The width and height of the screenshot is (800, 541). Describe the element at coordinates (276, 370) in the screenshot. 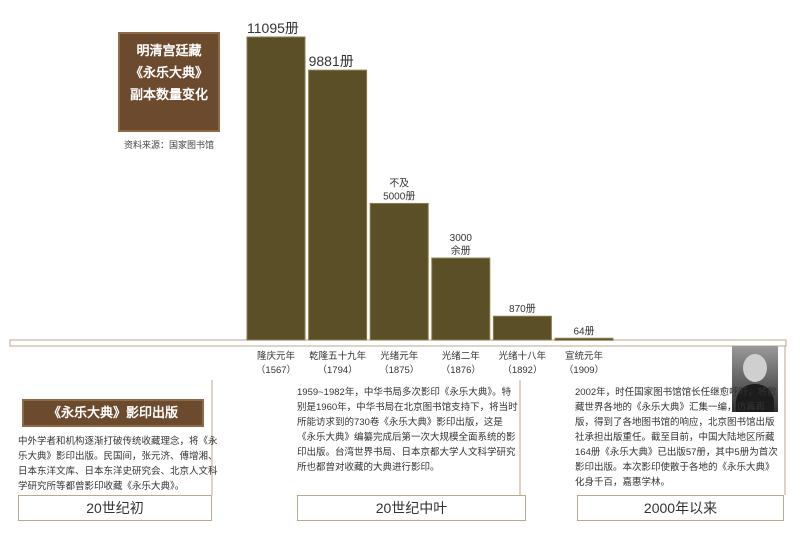

I see `x-tick-year-1: （1567）` at that location.